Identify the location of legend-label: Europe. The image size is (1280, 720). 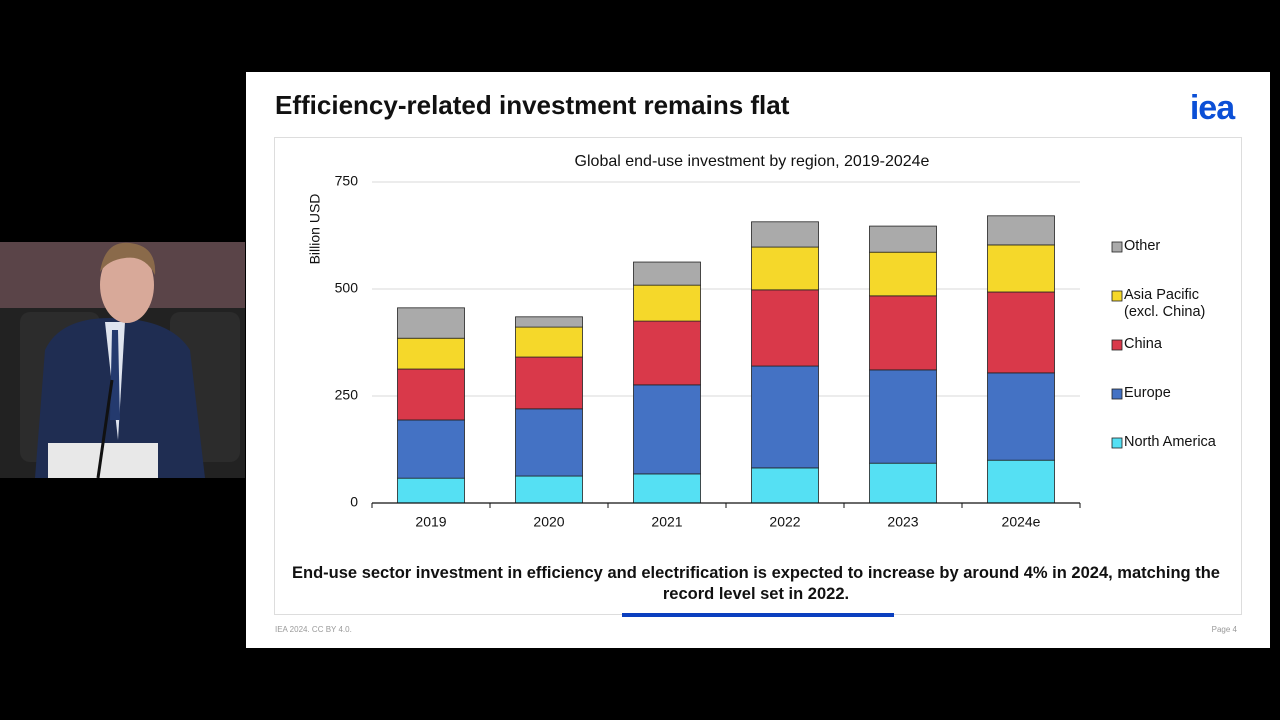
(1147, 393).